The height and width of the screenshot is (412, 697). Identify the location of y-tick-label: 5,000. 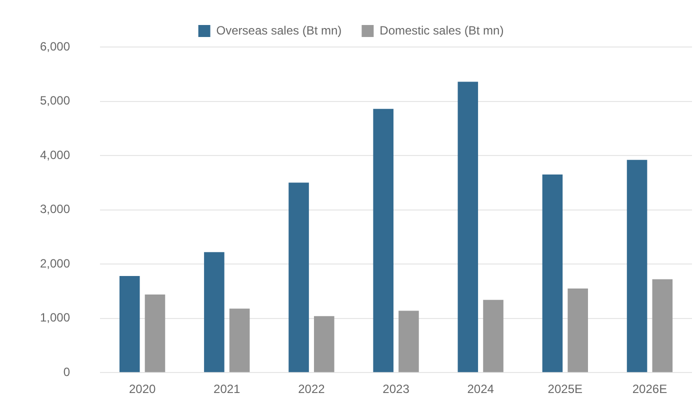
(55, 101).